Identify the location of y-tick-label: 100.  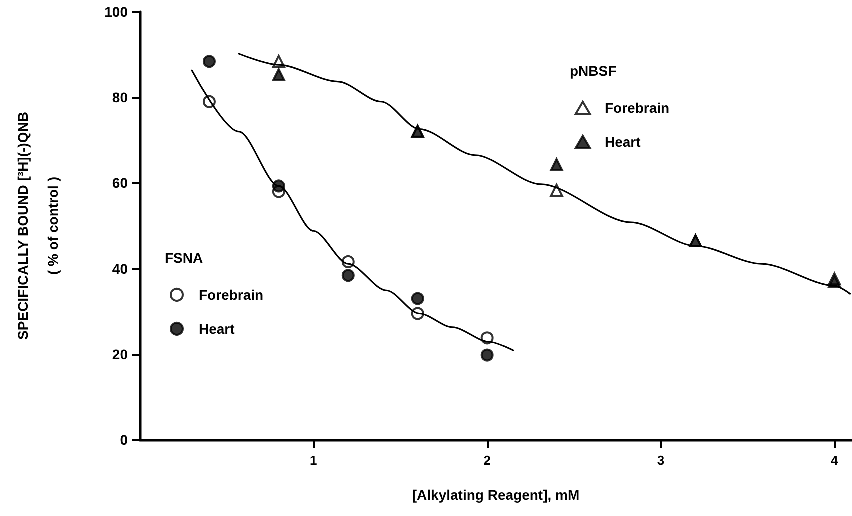
(116, 12).